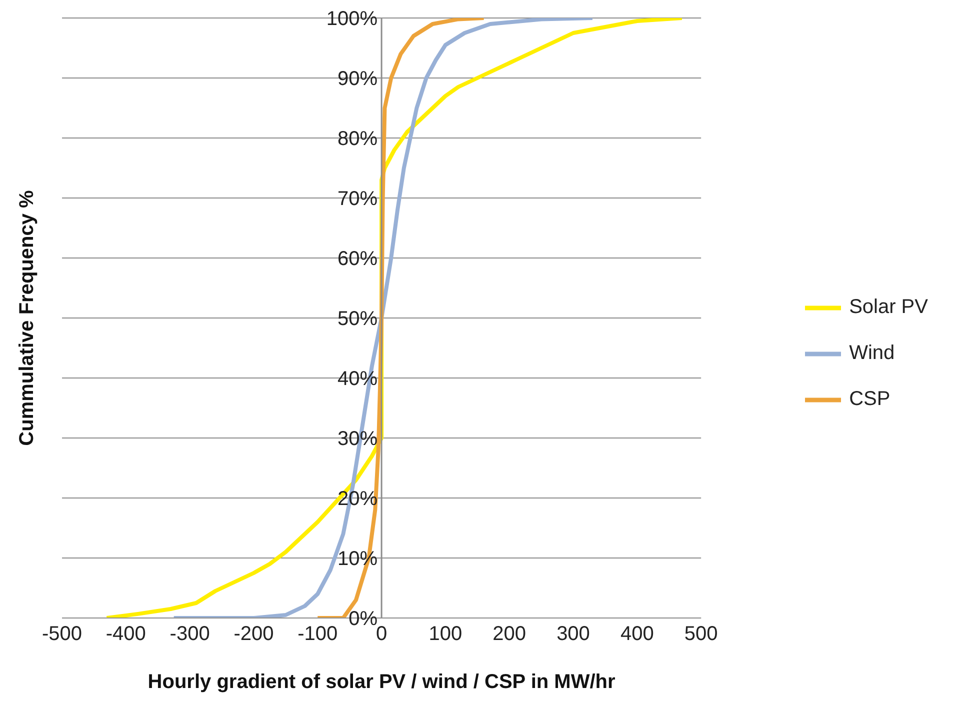 The width and height of the screenshot is (954, 708). Describe the element at coordinates (573, 634) in the screenshot. I see `x-tick-label: 300` at that location.